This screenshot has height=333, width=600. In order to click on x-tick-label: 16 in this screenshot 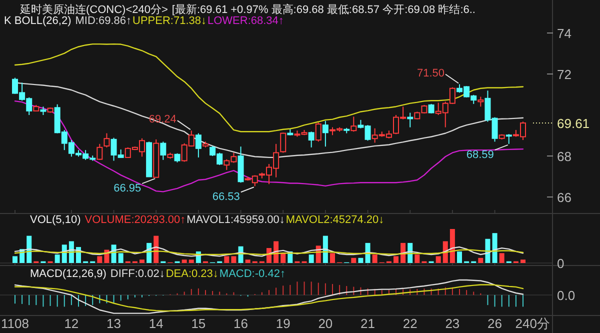, I will do `click(241, 323)`.